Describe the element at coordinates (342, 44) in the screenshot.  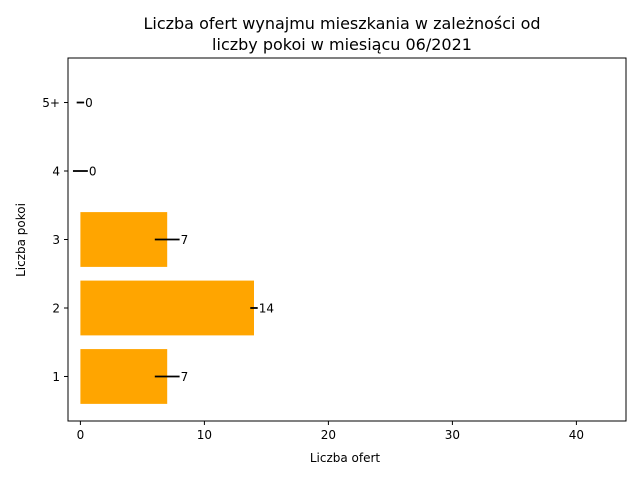
I see `chart-title-line-2: liczby pokoi w miesiącu 06/2021` at that location.